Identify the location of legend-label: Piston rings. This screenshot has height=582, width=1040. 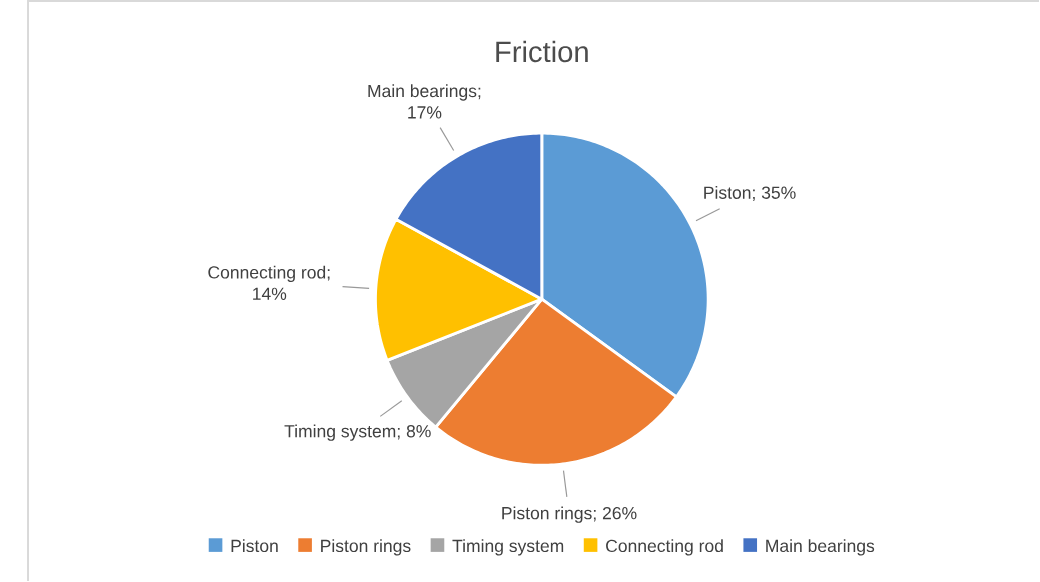
(366, 547).